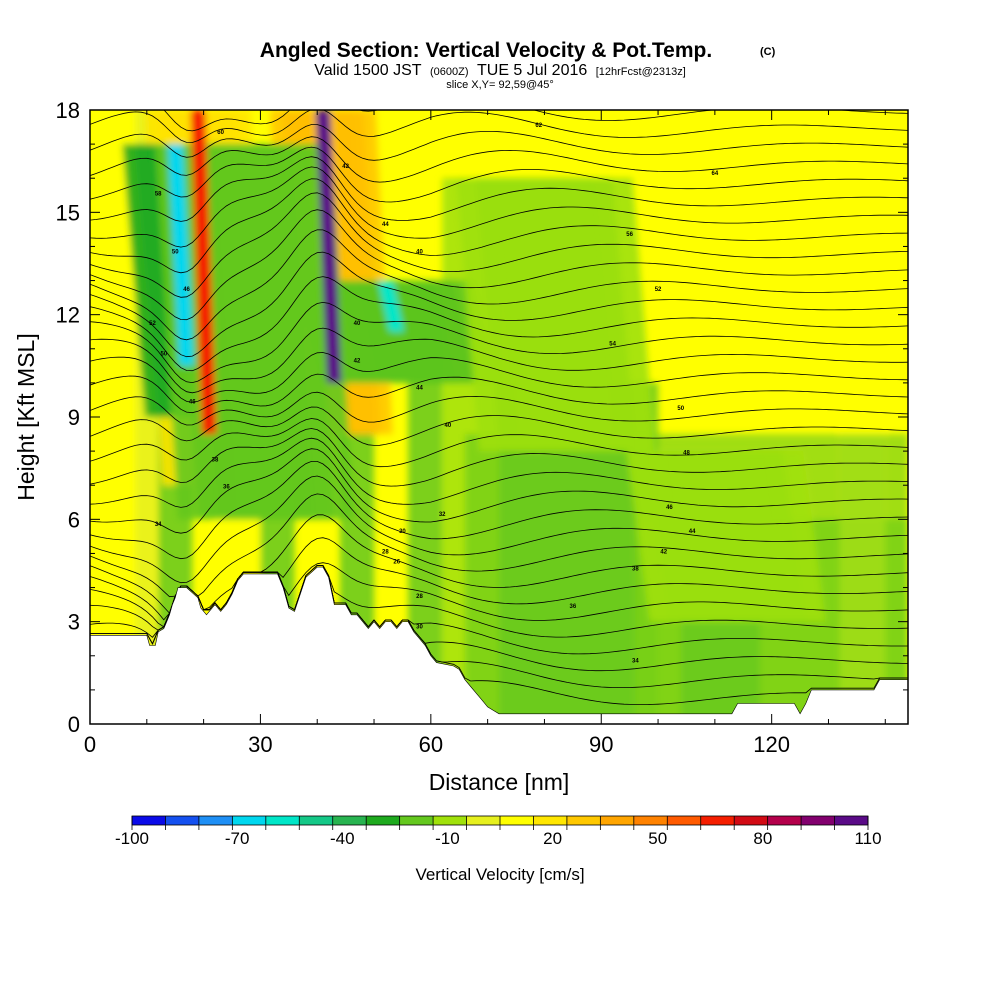 This screenshot has height=1000, width=1000. Describe the element at coordinates (538, 126) in the screenshot. I see `theta-contour-label: 62` at that location.